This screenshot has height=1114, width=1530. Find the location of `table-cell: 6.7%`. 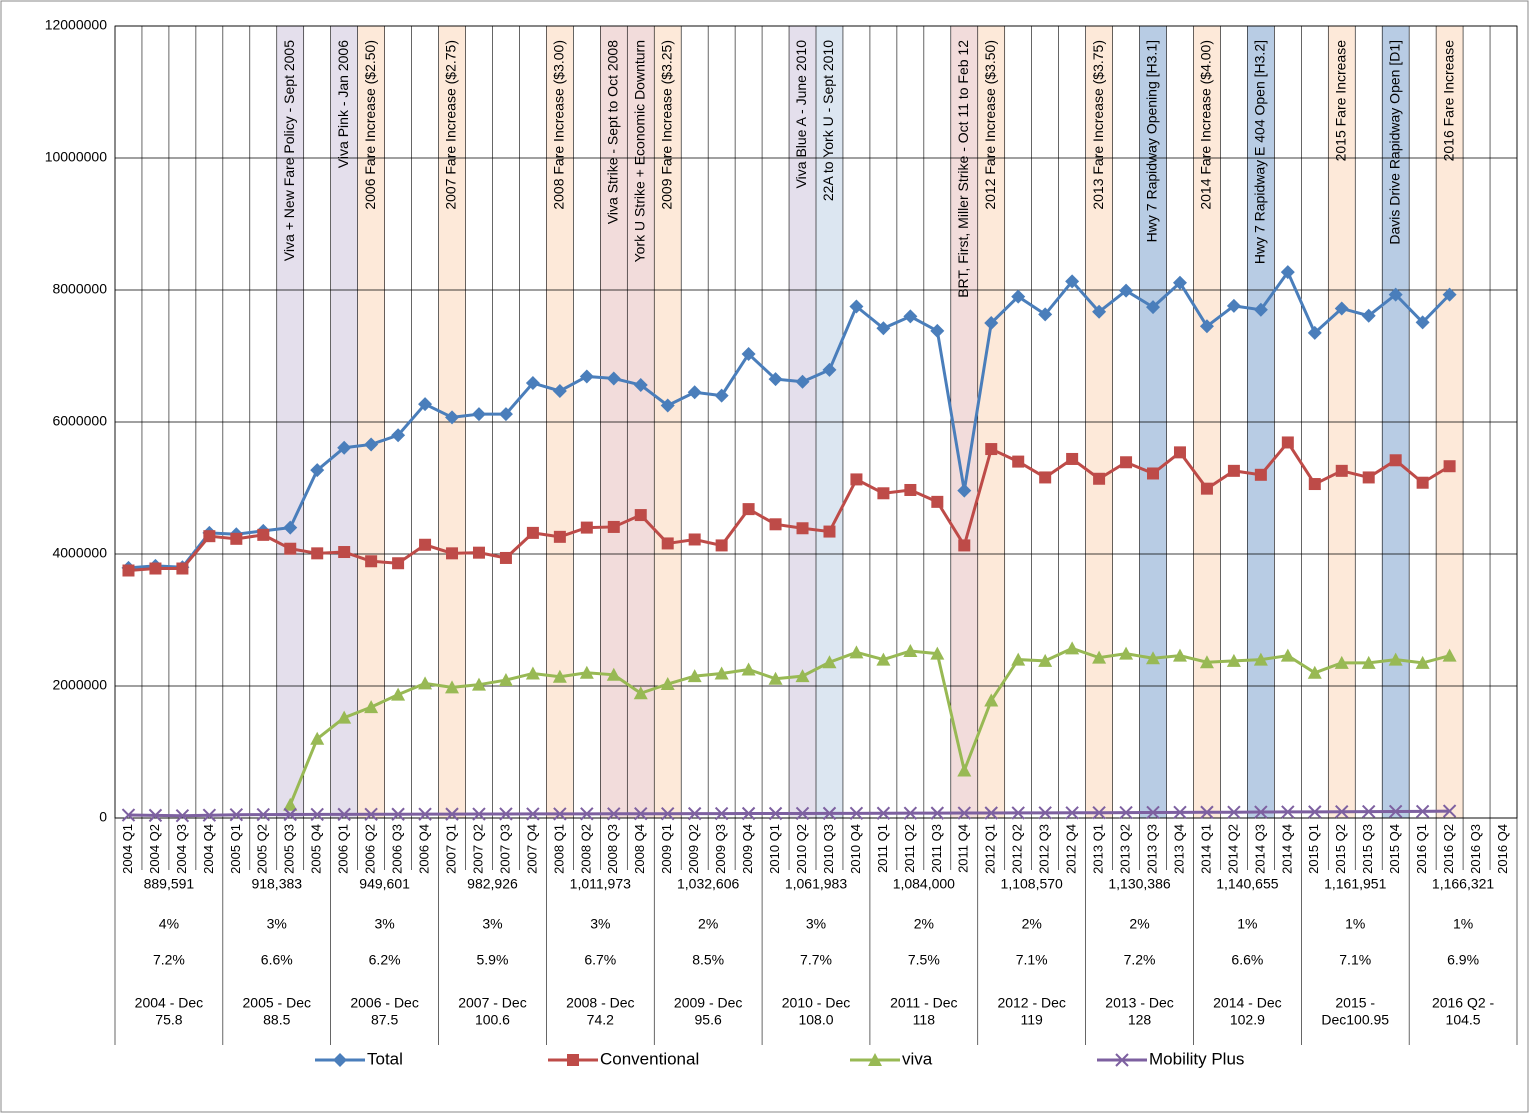

table-cell: 6.7% is located at coordinates (600, 960).